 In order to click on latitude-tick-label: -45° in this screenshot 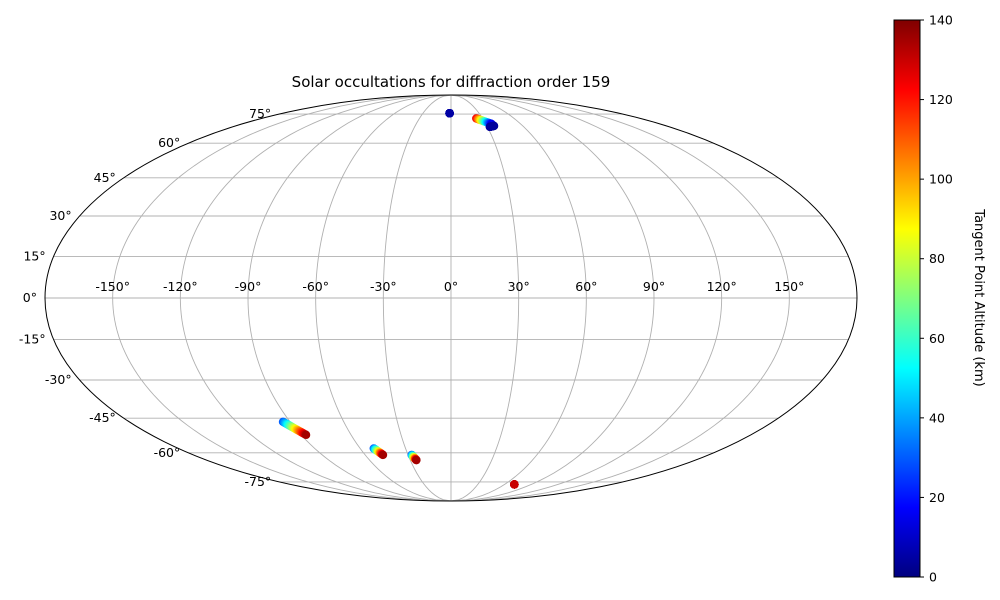, I will do `click(102, 417)`.